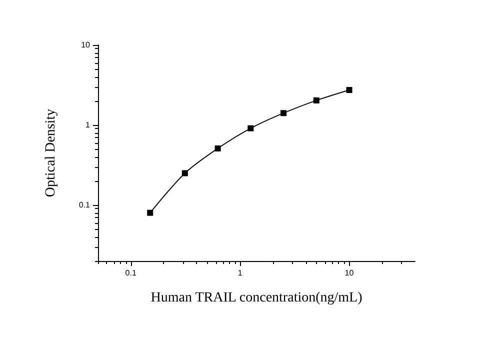 This screenshot has height=349, width=498. Describe the element at coordinates (131, 273) in the screenshot. I see `x-tick-label: 0.1` at that location.